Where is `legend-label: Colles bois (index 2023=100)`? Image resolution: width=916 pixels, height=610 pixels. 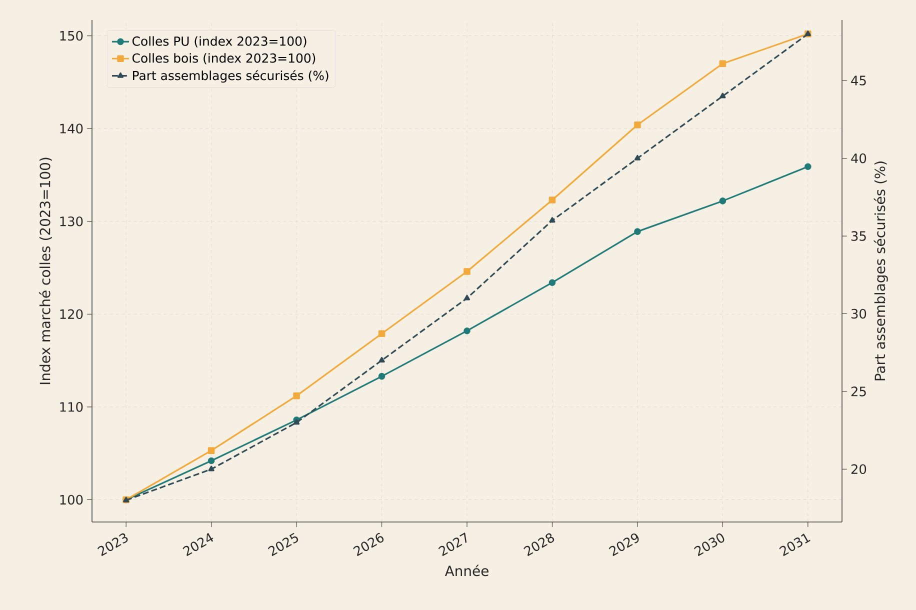
legend-label: Colles bois (index 2023=100) is located at coordinates (224, 58).